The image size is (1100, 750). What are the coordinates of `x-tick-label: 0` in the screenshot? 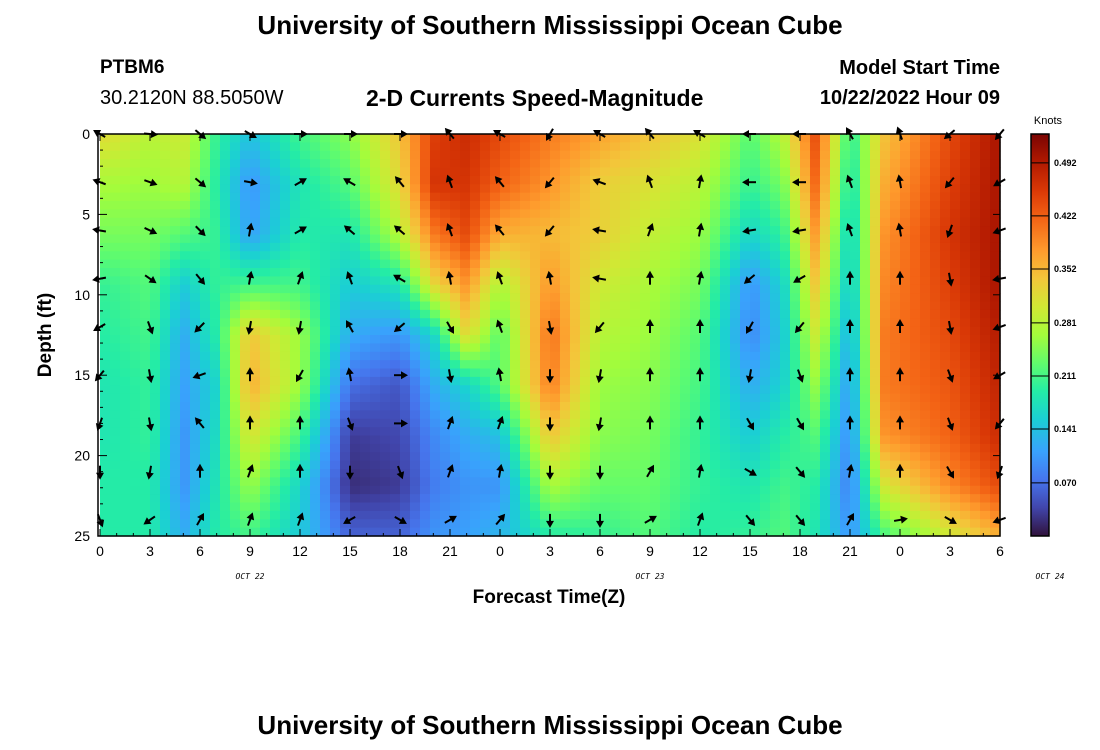 It's located at (500, 551).